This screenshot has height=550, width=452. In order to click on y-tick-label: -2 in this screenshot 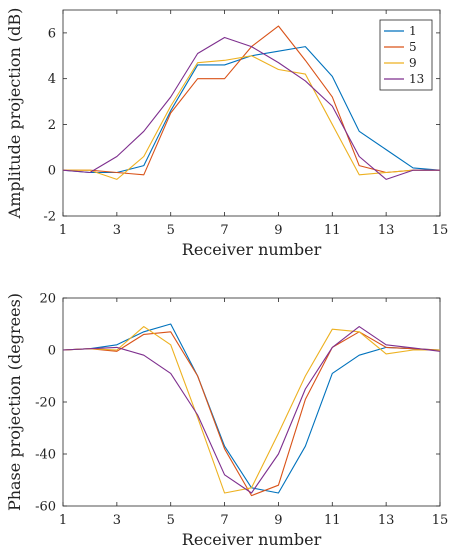, I will do `click(49, 217)`.